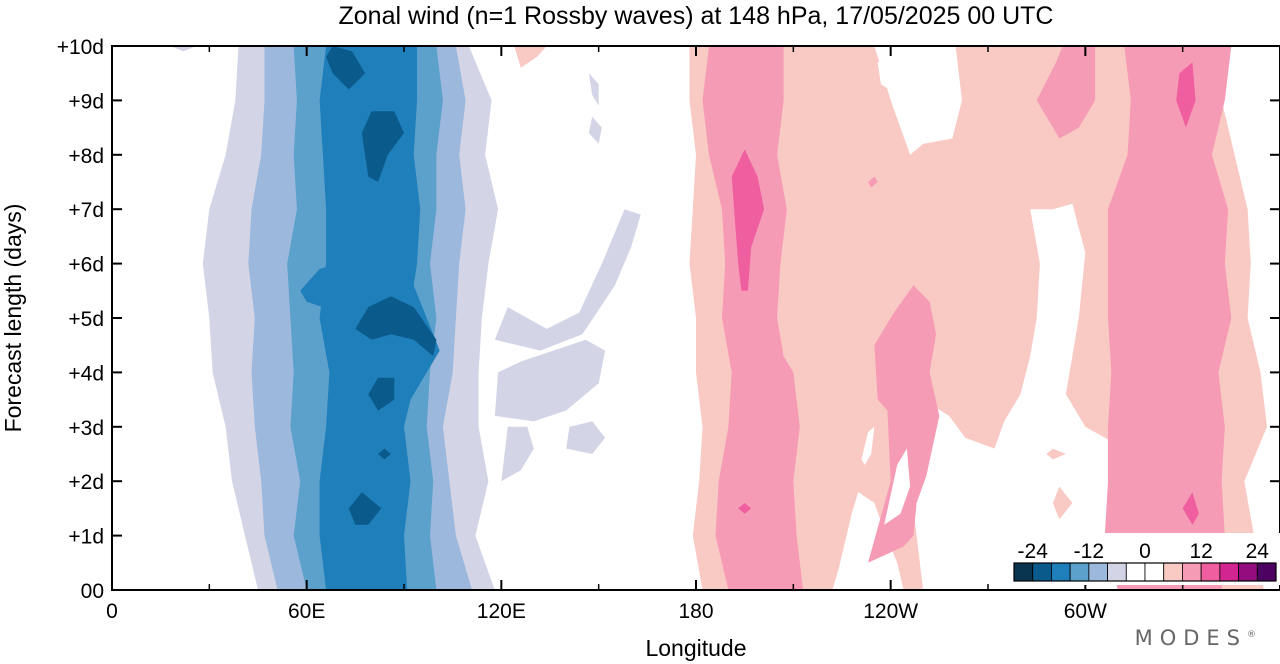 Image resolution: width=1280 pixels, height=664 pixels. Describe the element at coordinates (86, 319) in the screenshot. I see `y-tick-label: +5d` at that location.